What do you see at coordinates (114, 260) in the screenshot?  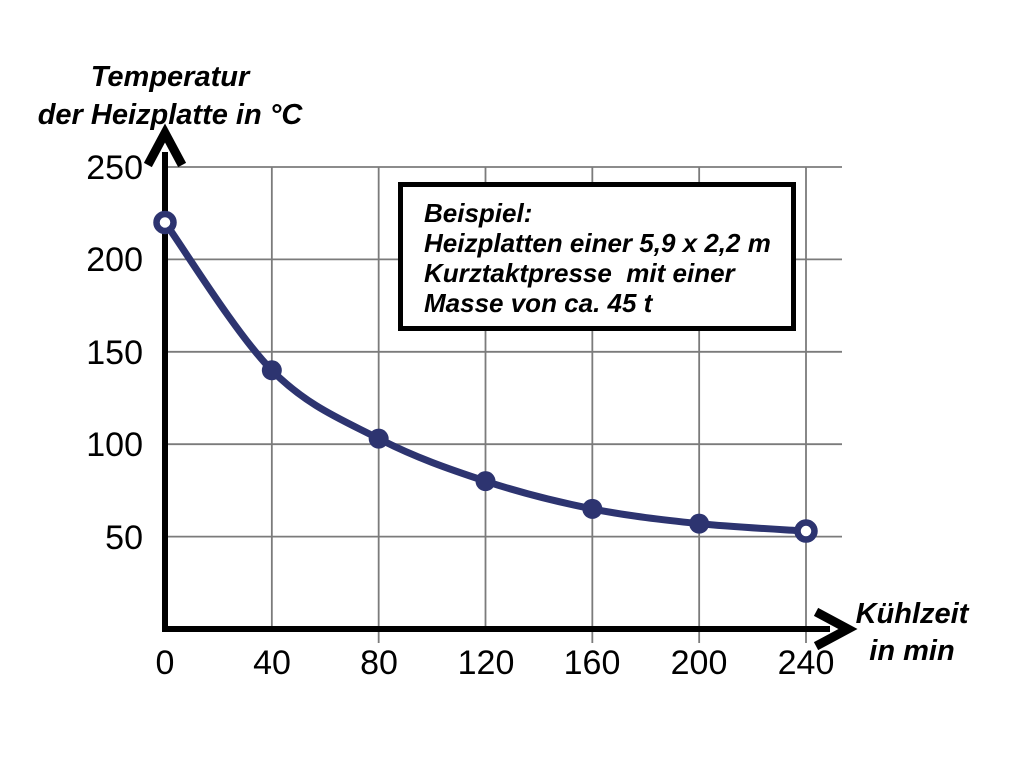 I see `y-tick-label: 200` at bounding box center [114, 260].